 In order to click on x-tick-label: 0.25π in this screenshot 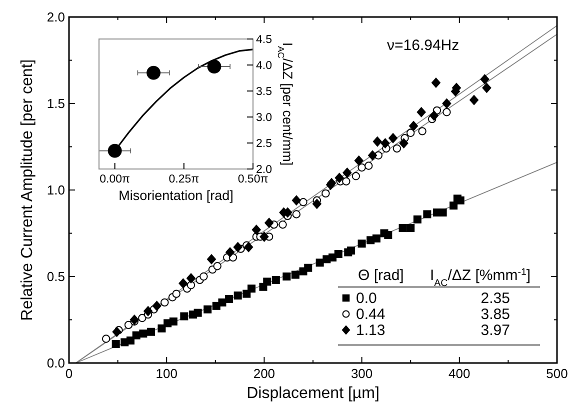, I will do `click(184, 180)`.